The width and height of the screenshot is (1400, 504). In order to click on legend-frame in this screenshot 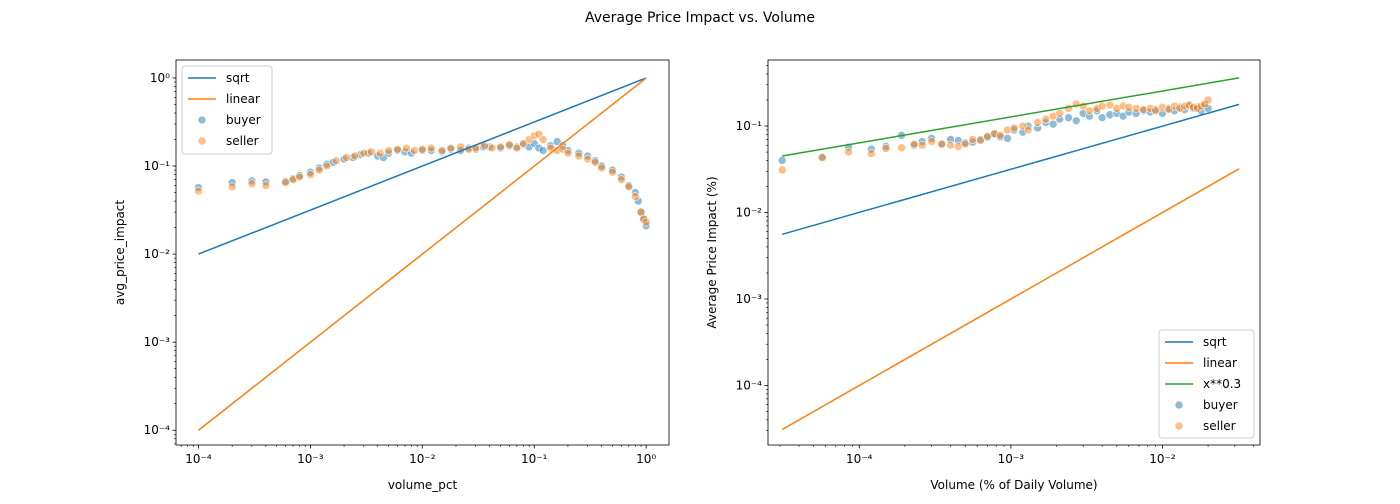, I will do `click(227, 110)`.